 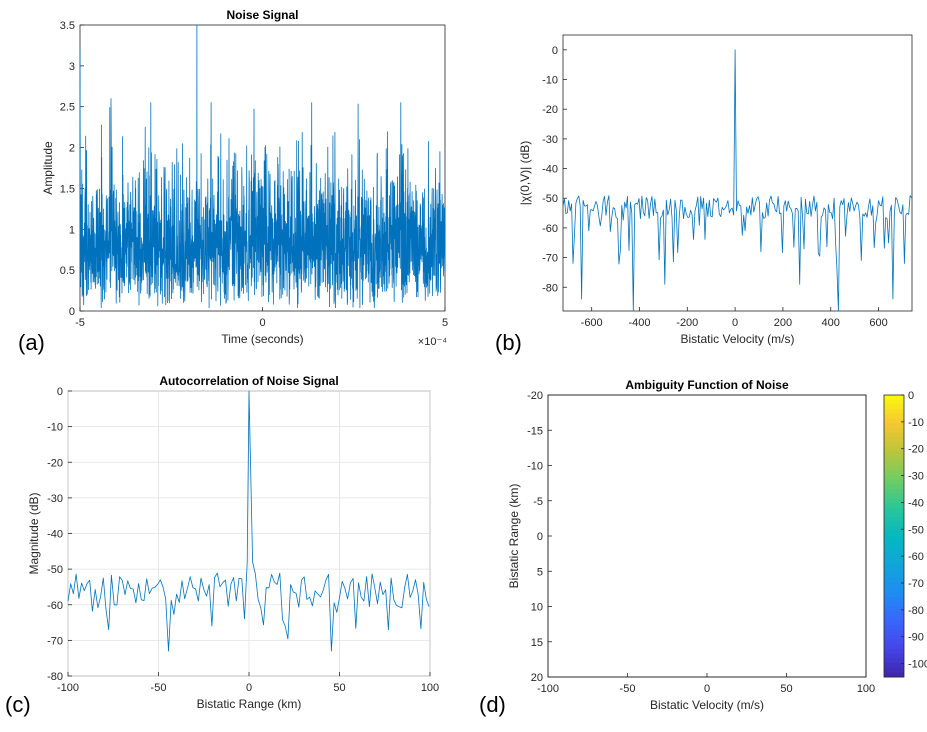 I want to click on y-tick-label: 3.5, so click(x=67, y=26).